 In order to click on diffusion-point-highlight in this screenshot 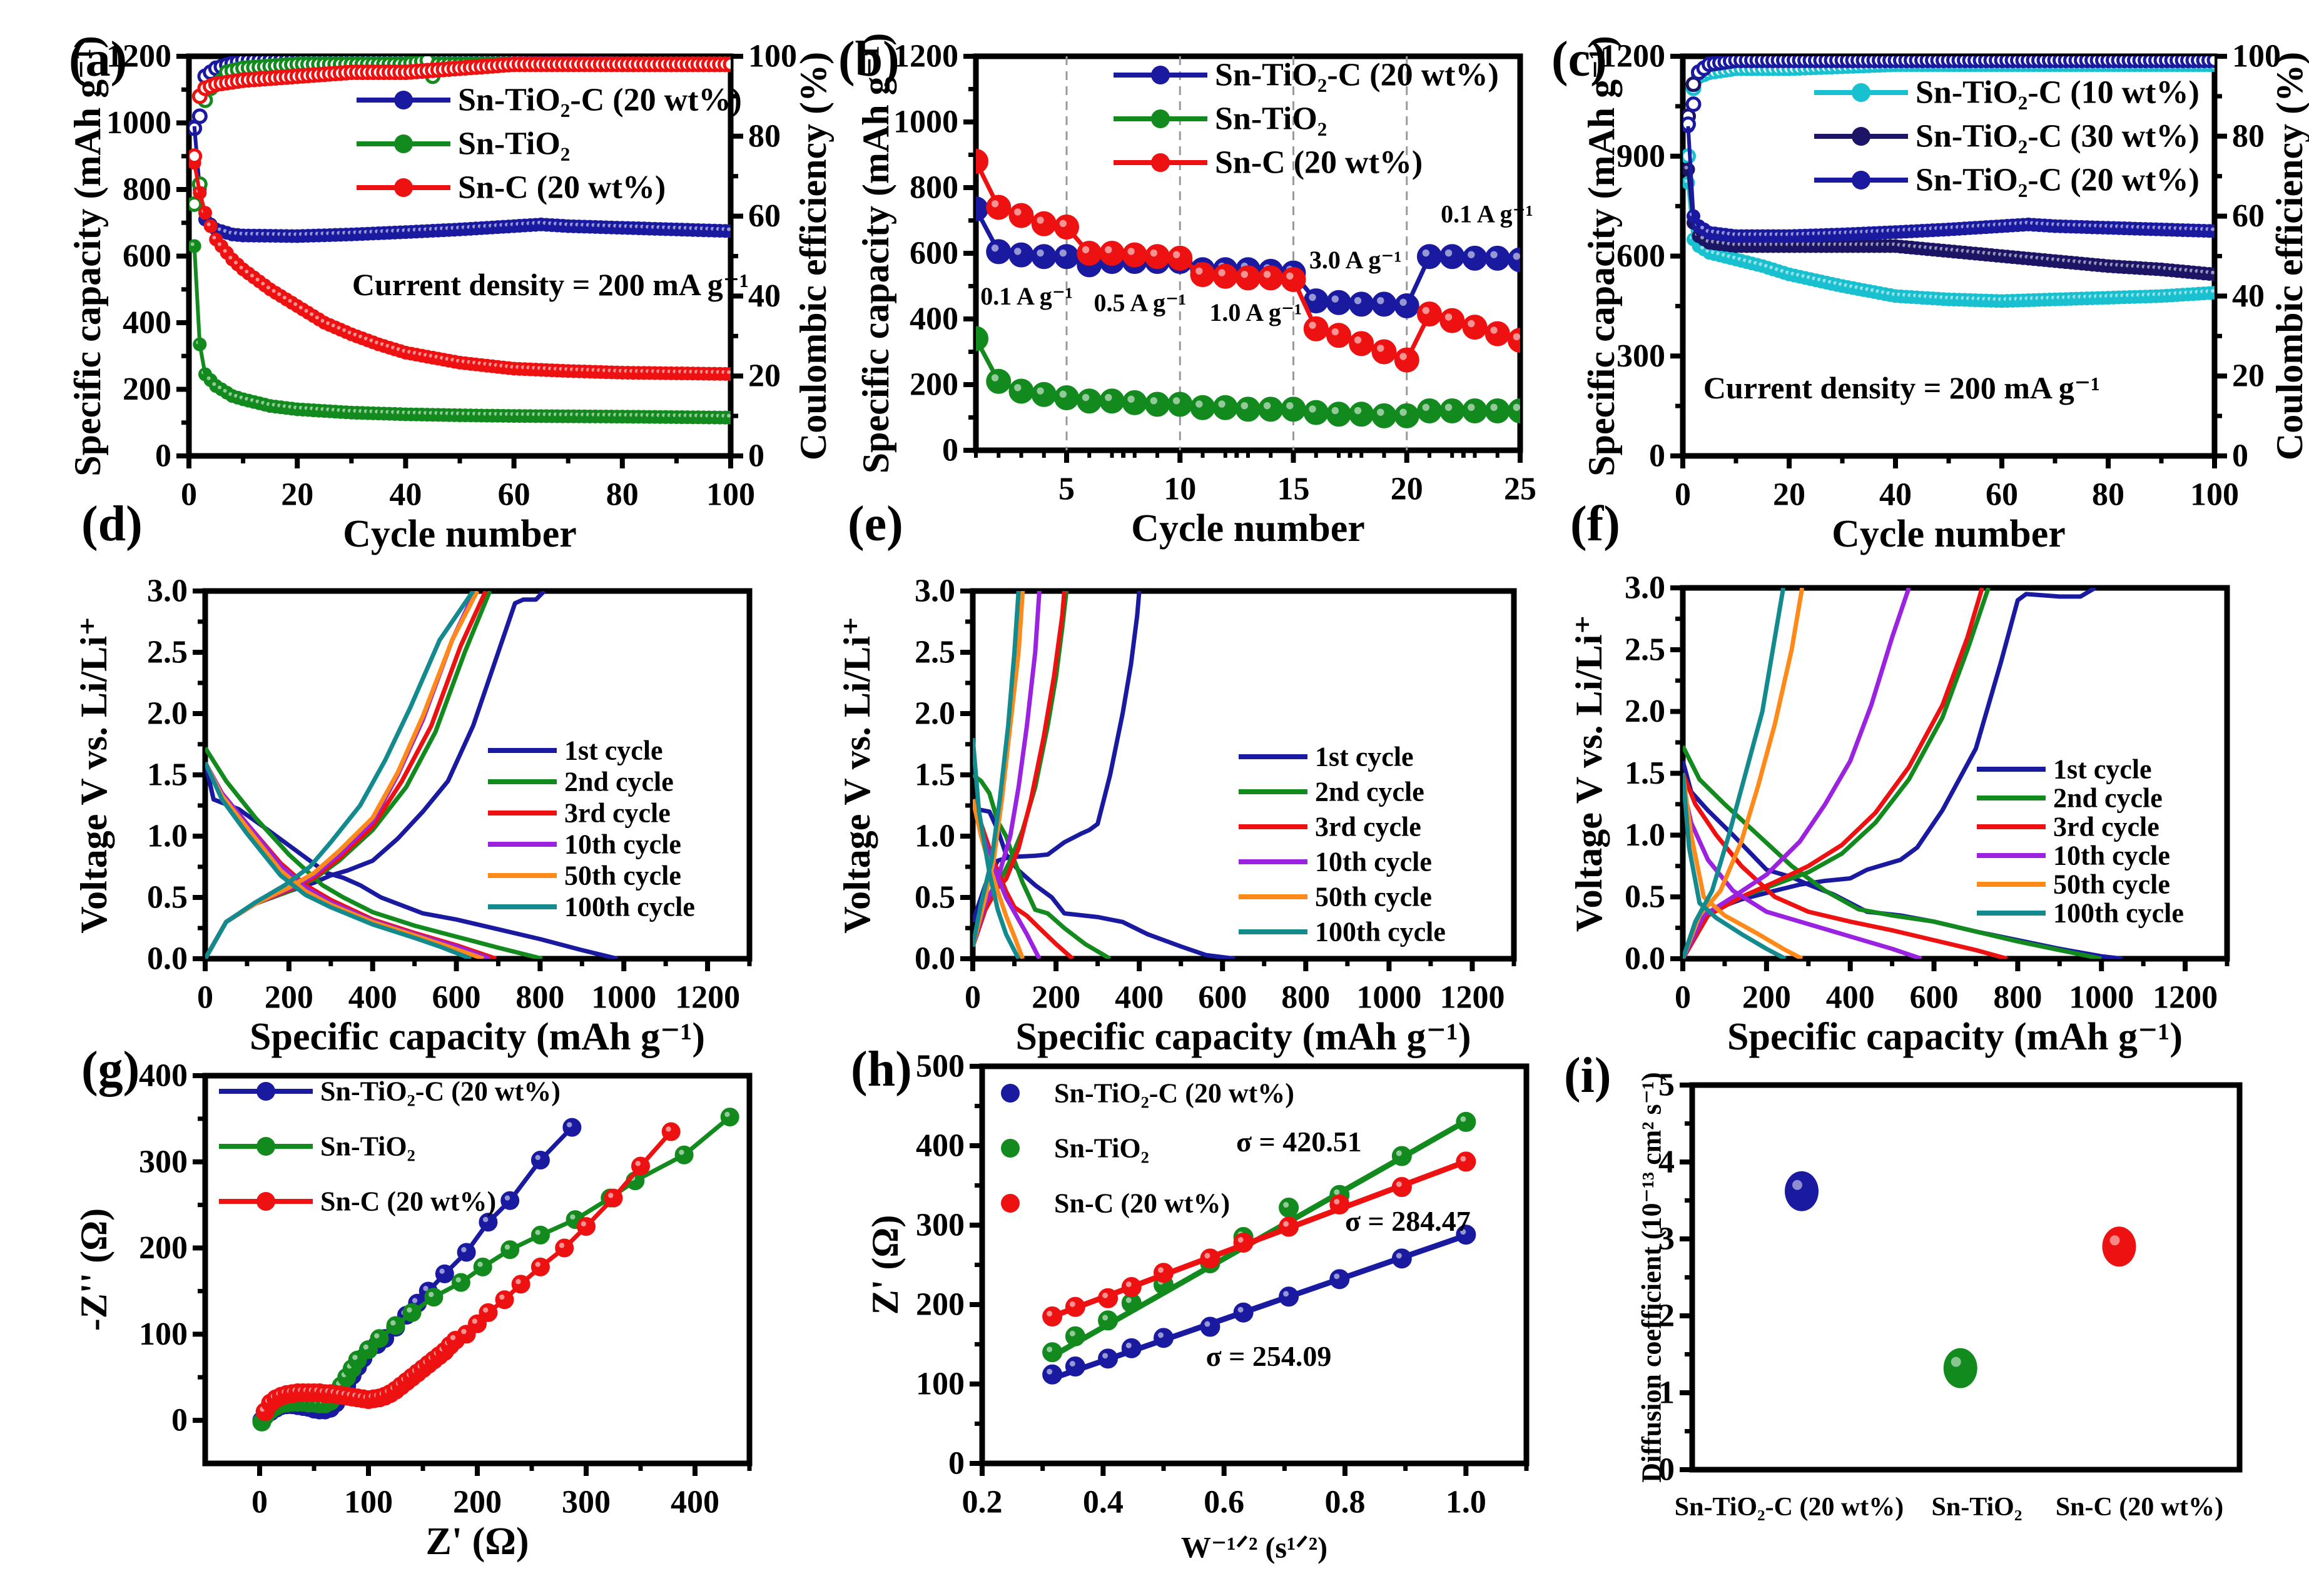, I will do `click(2115, 1240)`.